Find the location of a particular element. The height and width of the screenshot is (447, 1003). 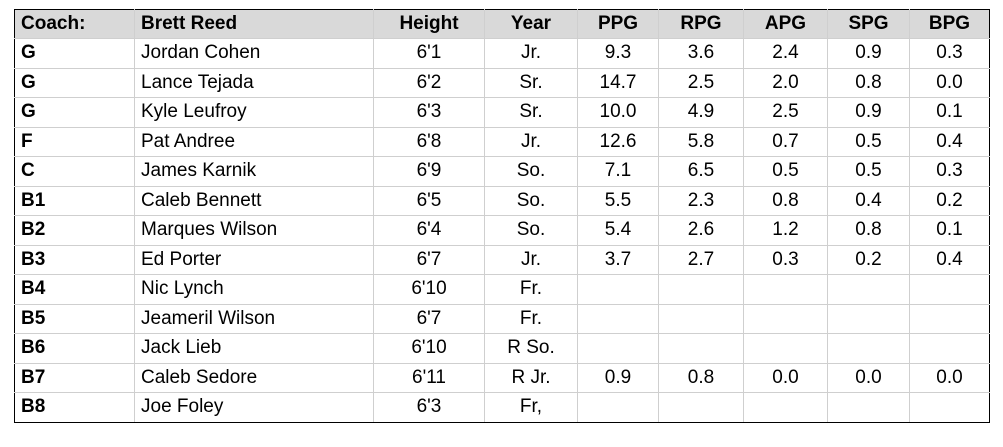

year-cell: R Jr. is located at coordinates (531, 377).